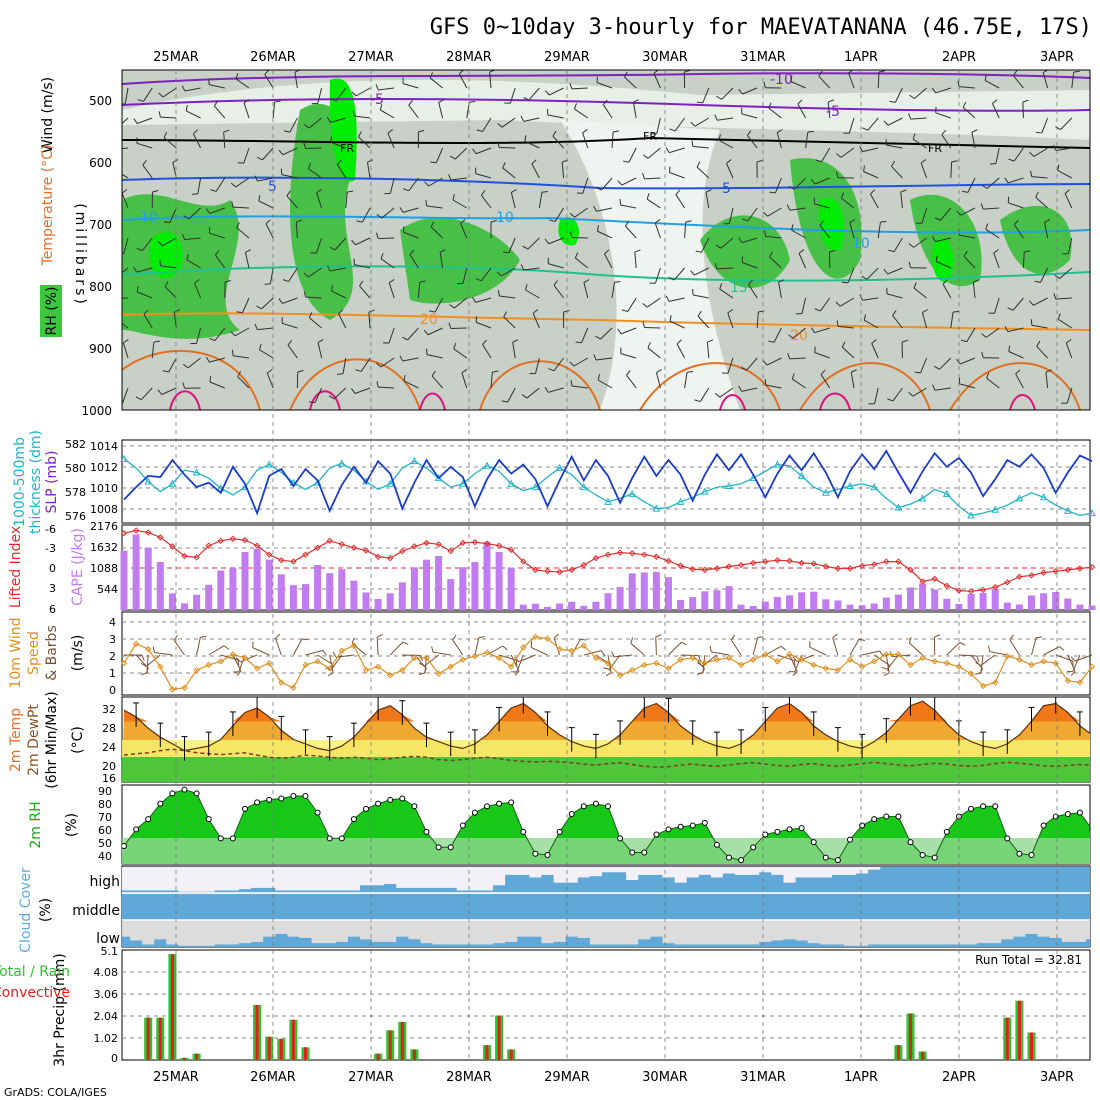  Describe the element at coordinates (96, 411) in the screenshot. I see `level-tick-label: 1000` at that location.